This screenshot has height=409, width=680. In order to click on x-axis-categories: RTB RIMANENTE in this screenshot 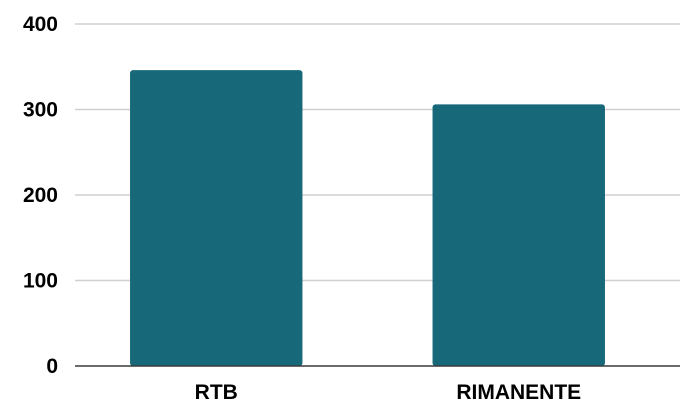, I will do `click(388, 392)`.